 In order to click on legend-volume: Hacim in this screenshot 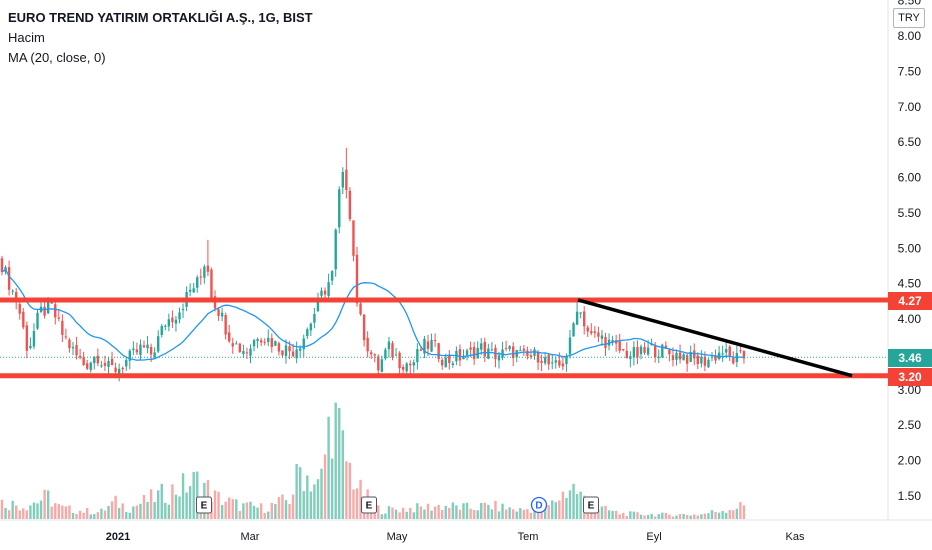, I will do `click(26, 37)`.